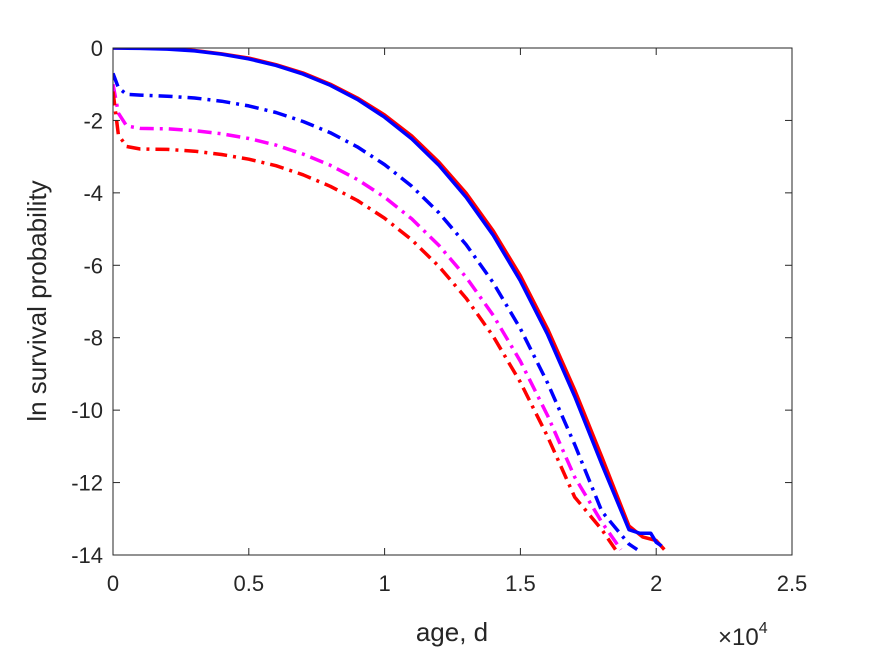 This screenshot has width=875, height=656. Describe the element at coordinates (763, 628) in the screenshot. I see `x-multiplier-exponent: 4` at that location.